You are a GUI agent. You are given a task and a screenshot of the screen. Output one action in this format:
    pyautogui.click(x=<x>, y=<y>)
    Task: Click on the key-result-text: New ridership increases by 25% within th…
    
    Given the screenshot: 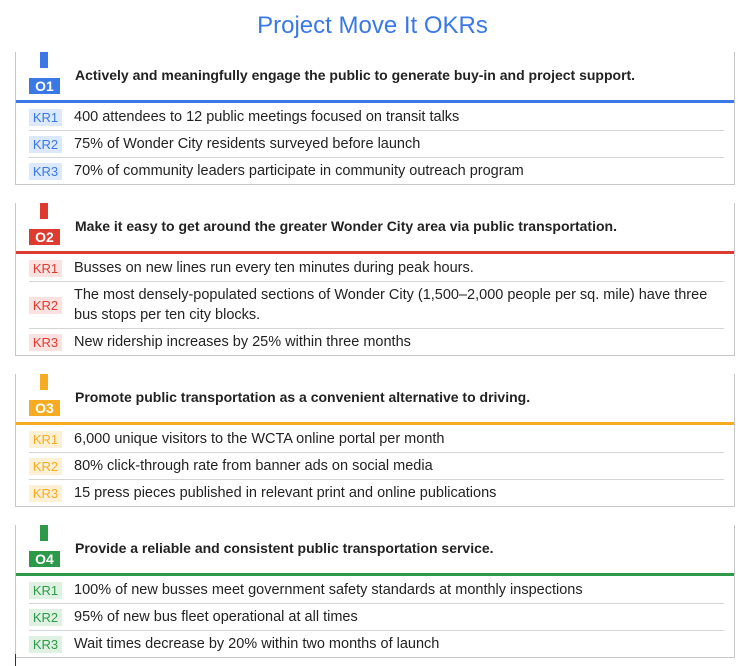 What is the action you would take?
    pyautogui.click(x=242, y=342)
    